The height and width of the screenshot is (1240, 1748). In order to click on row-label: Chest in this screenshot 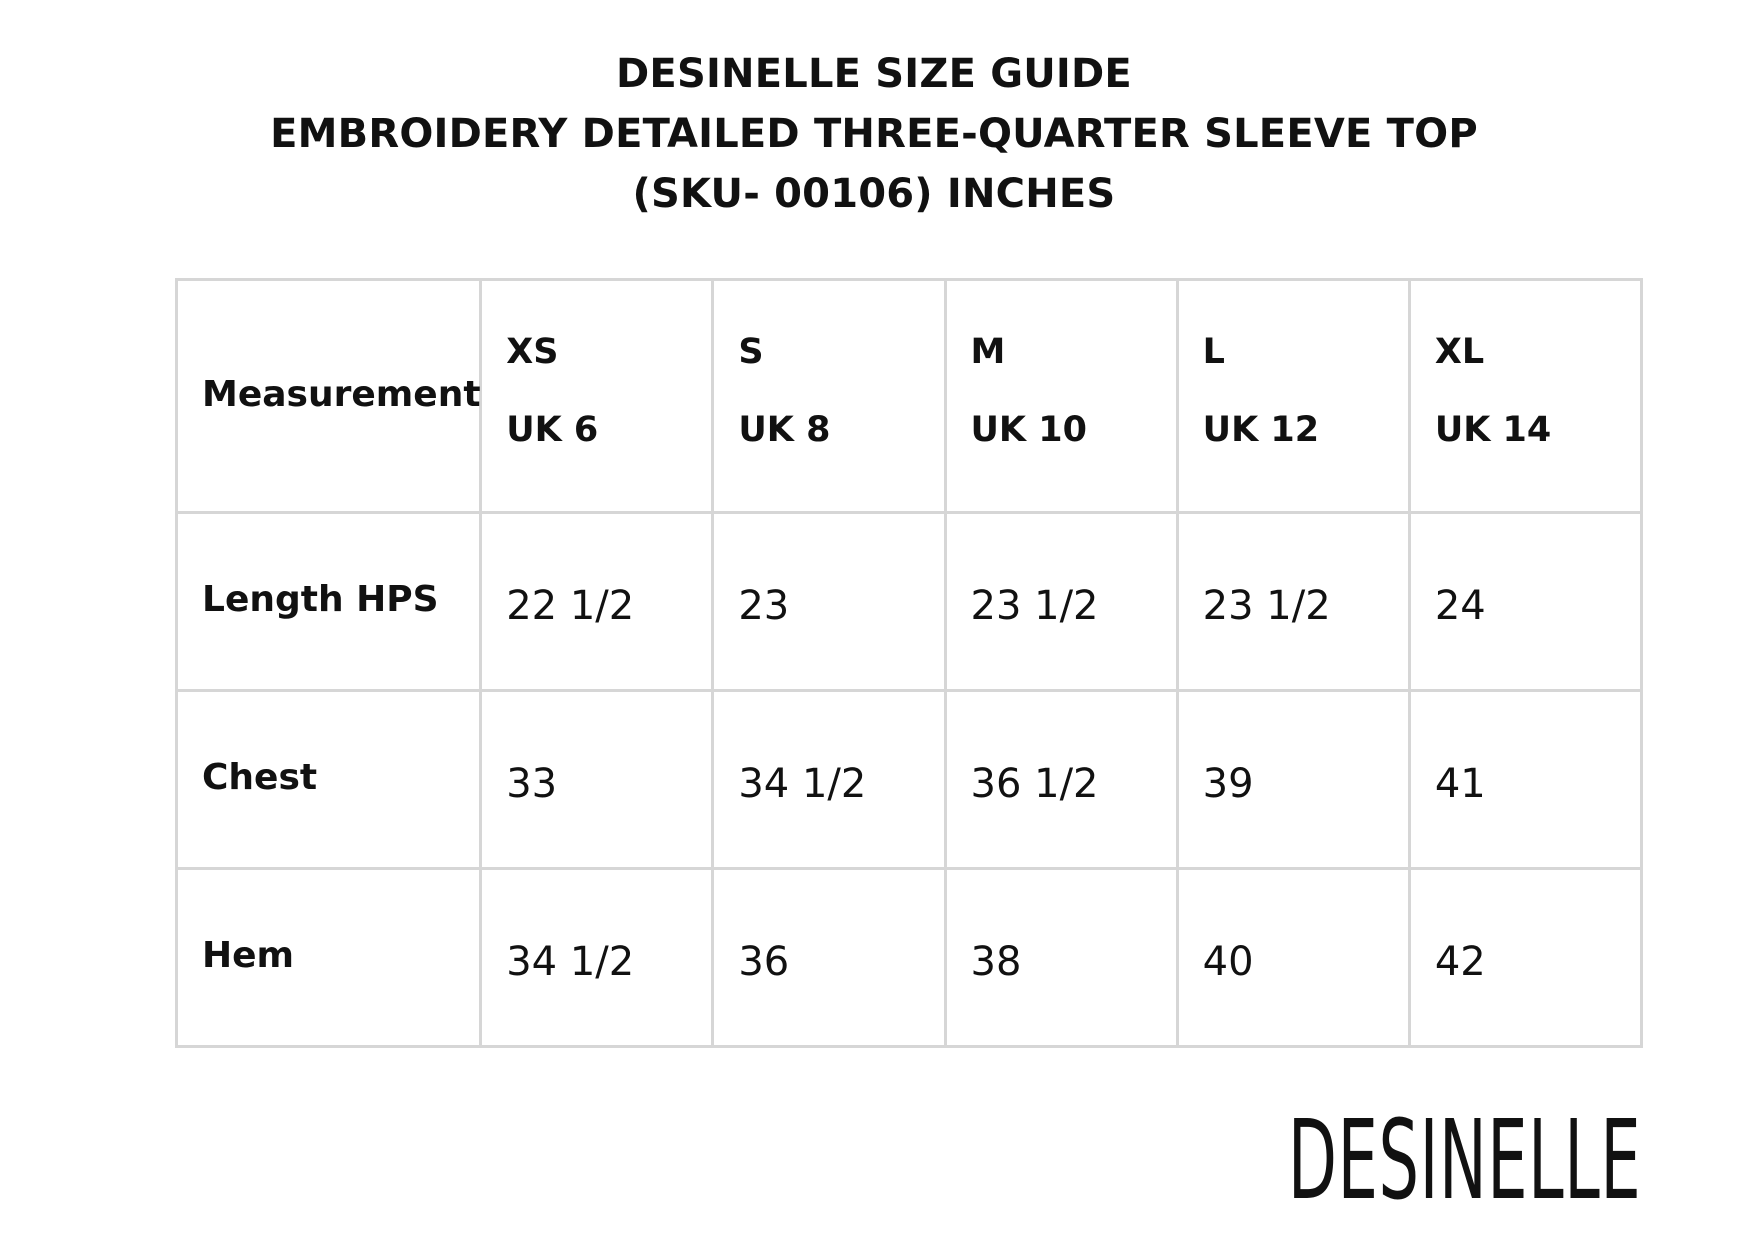, I will do `click(260, 777)`.